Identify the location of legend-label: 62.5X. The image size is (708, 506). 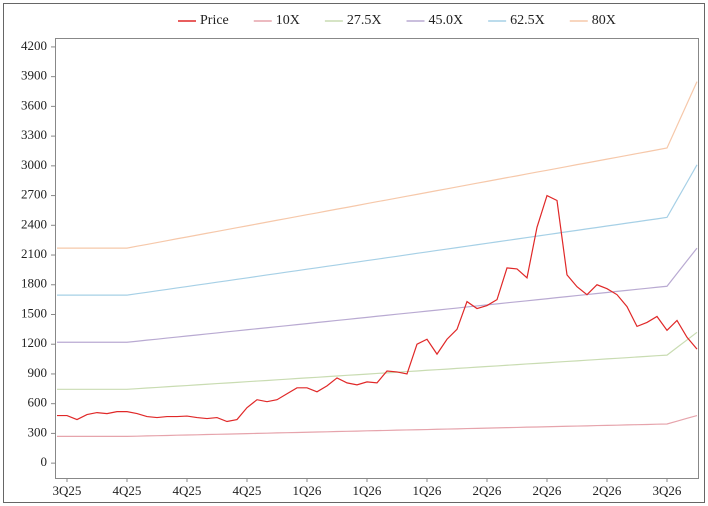
(527, 20).